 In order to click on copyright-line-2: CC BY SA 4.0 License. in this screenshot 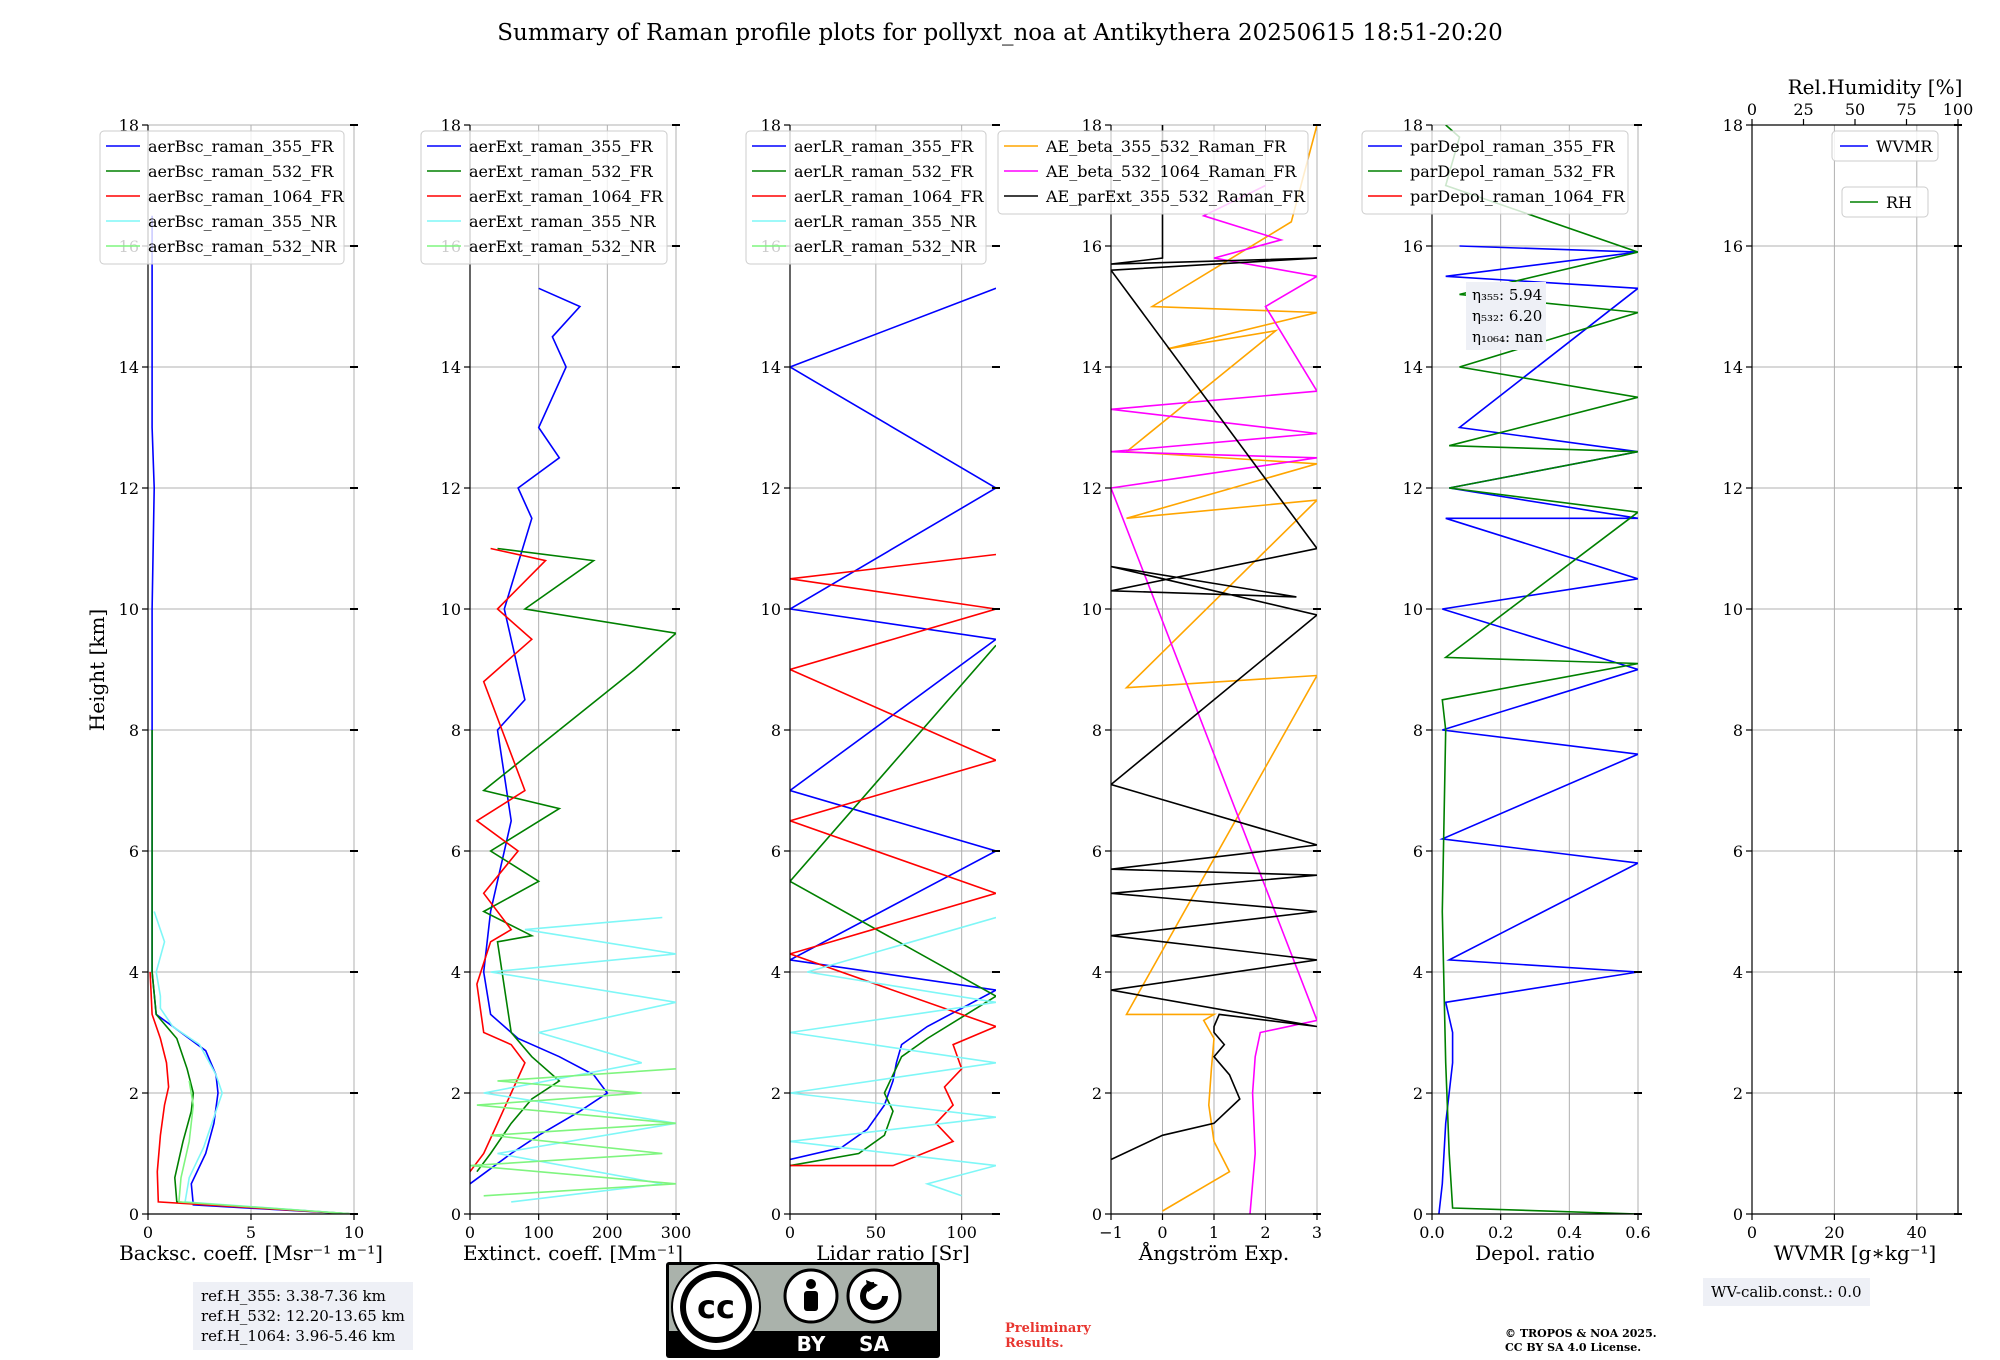, I will do `click(1573, 1347)`.